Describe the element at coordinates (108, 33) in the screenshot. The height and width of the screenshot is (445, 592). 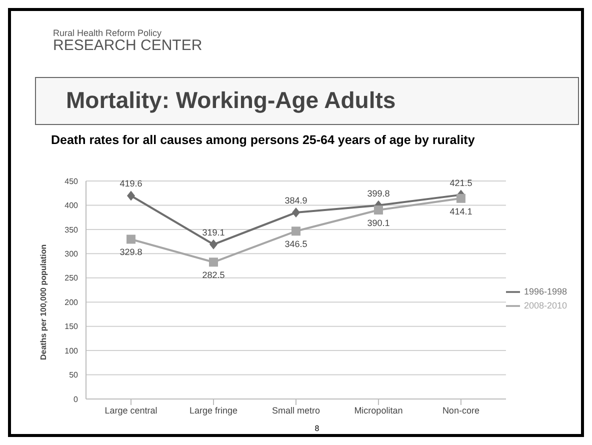
I see `text: Rural Health Reform Policy` at that location.